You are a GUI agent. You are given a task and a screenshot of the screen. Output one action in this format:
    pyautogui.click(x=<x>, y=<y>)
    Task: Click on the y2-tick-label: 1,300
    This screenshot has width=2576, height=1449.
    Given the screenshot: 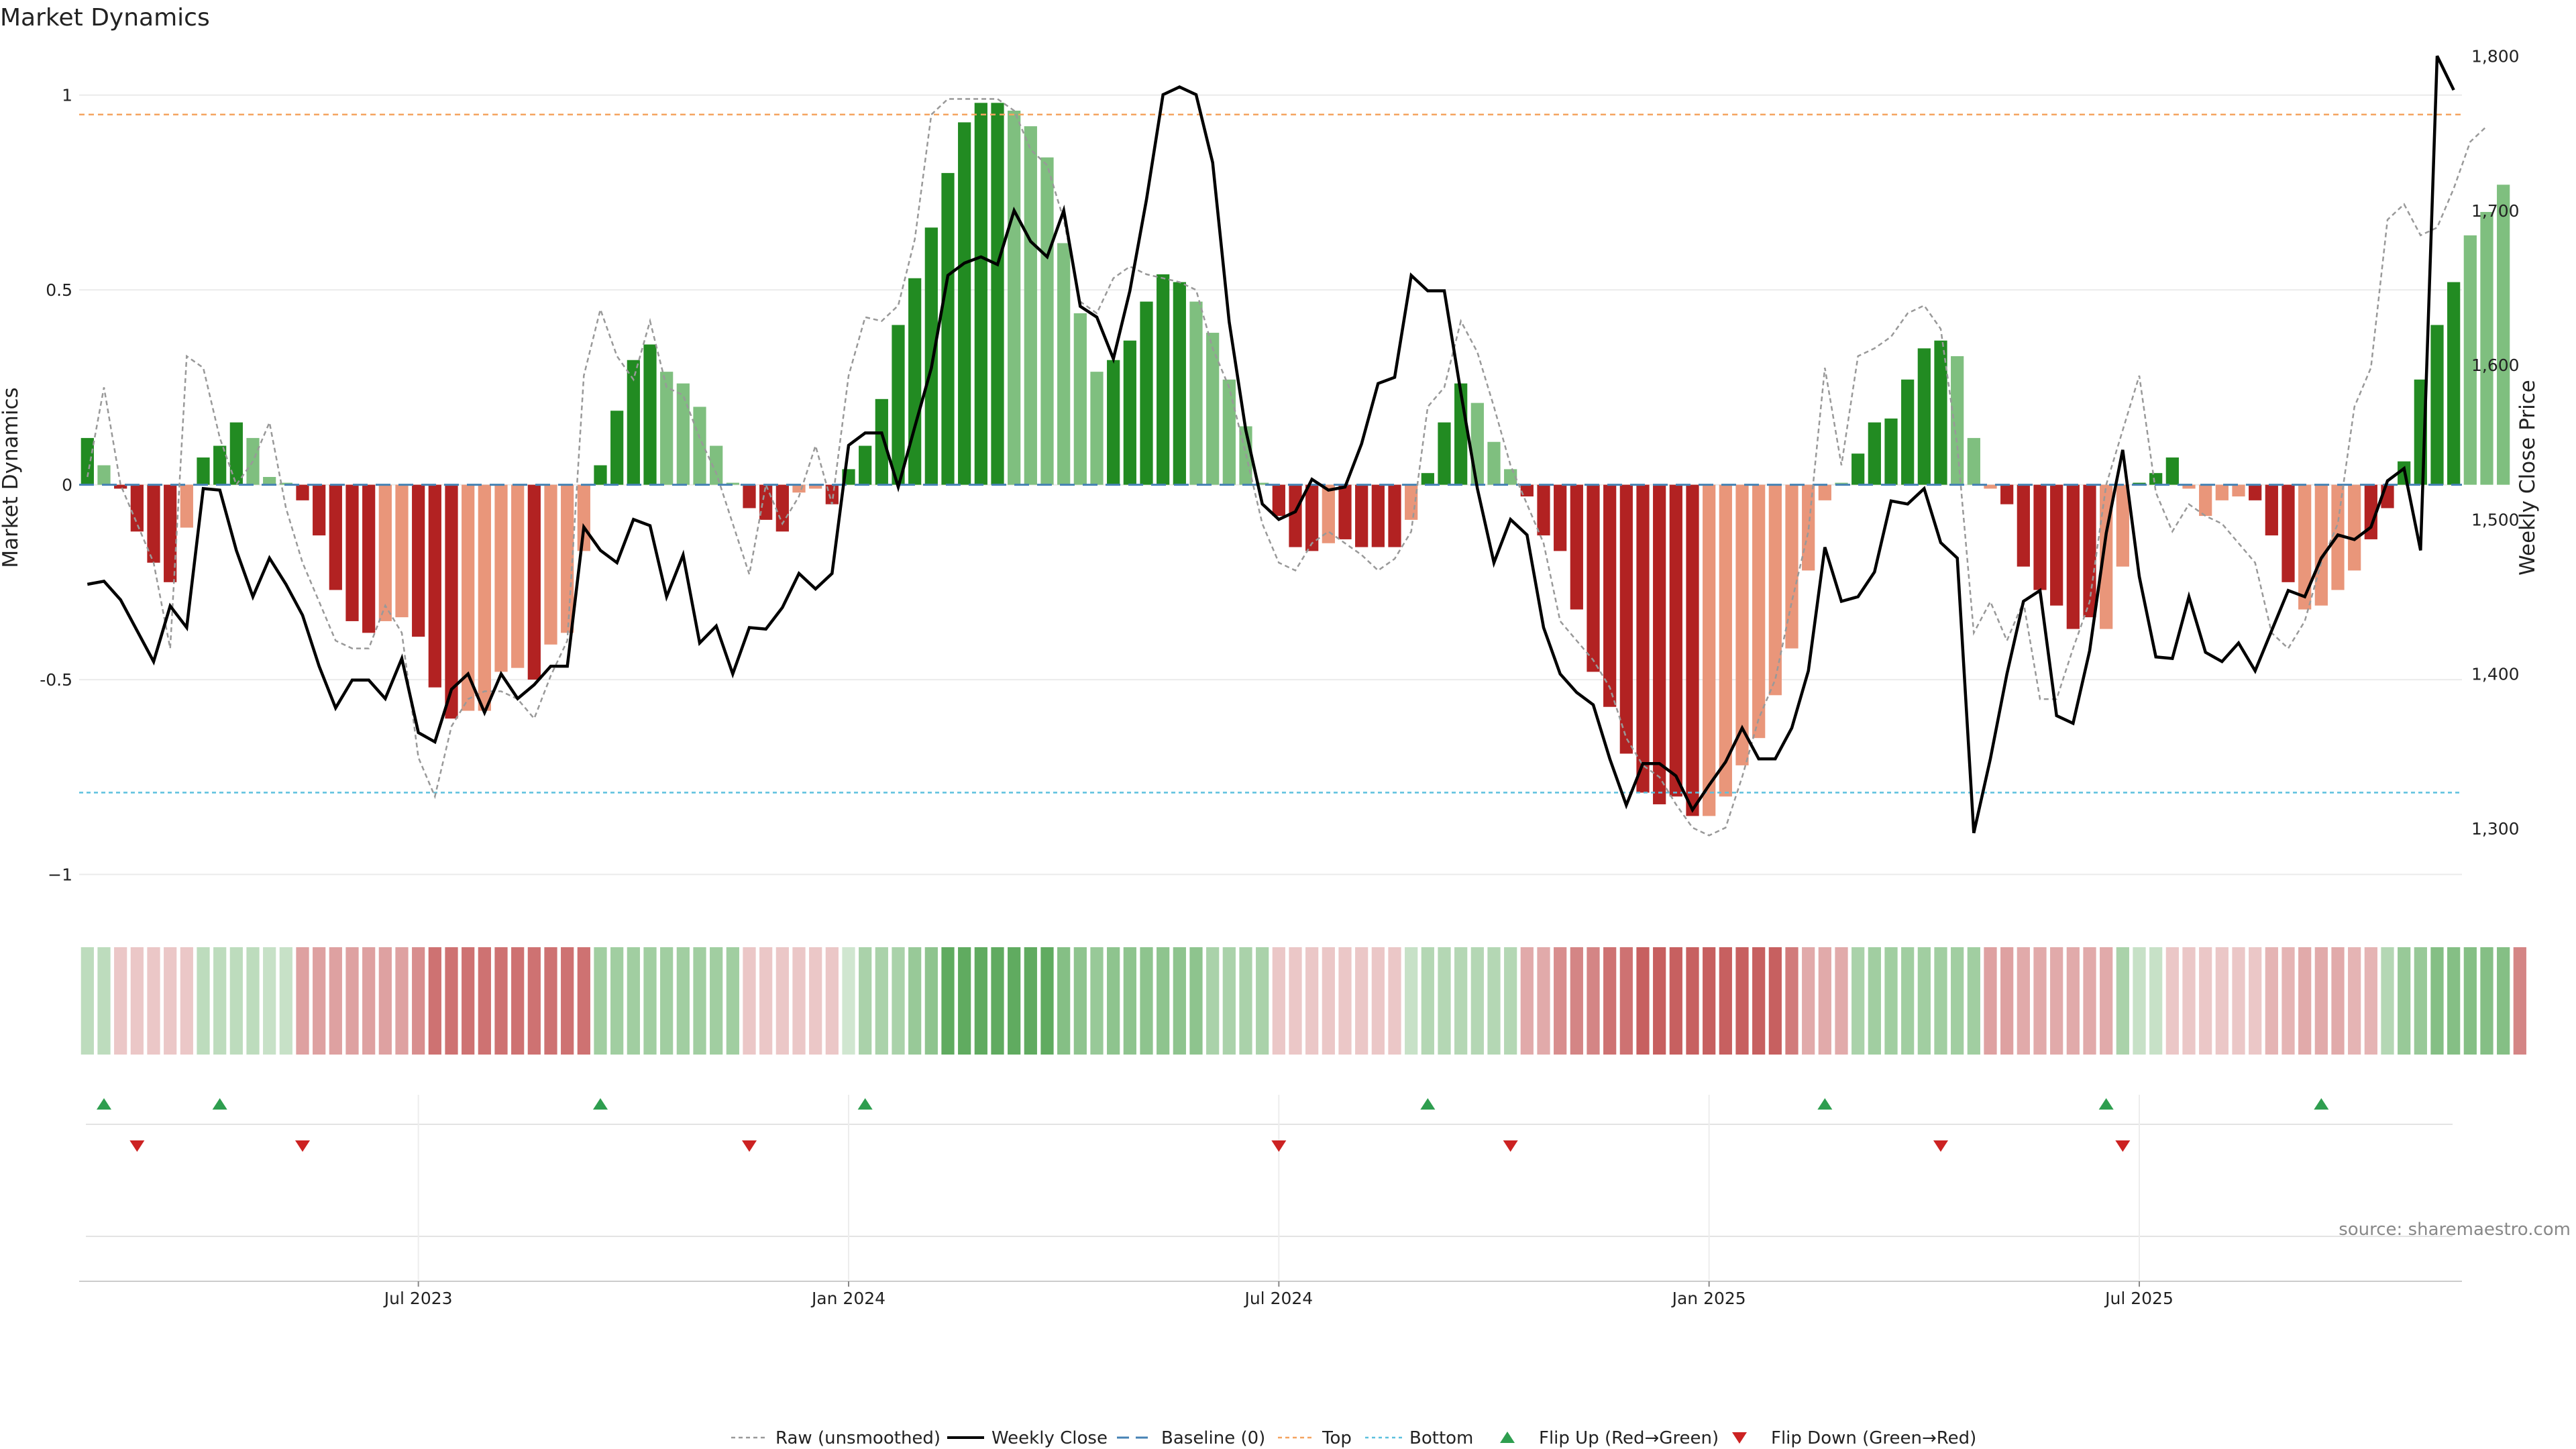 What is the action you would take?
    pyautogui.click(x=2495, y=829)
    